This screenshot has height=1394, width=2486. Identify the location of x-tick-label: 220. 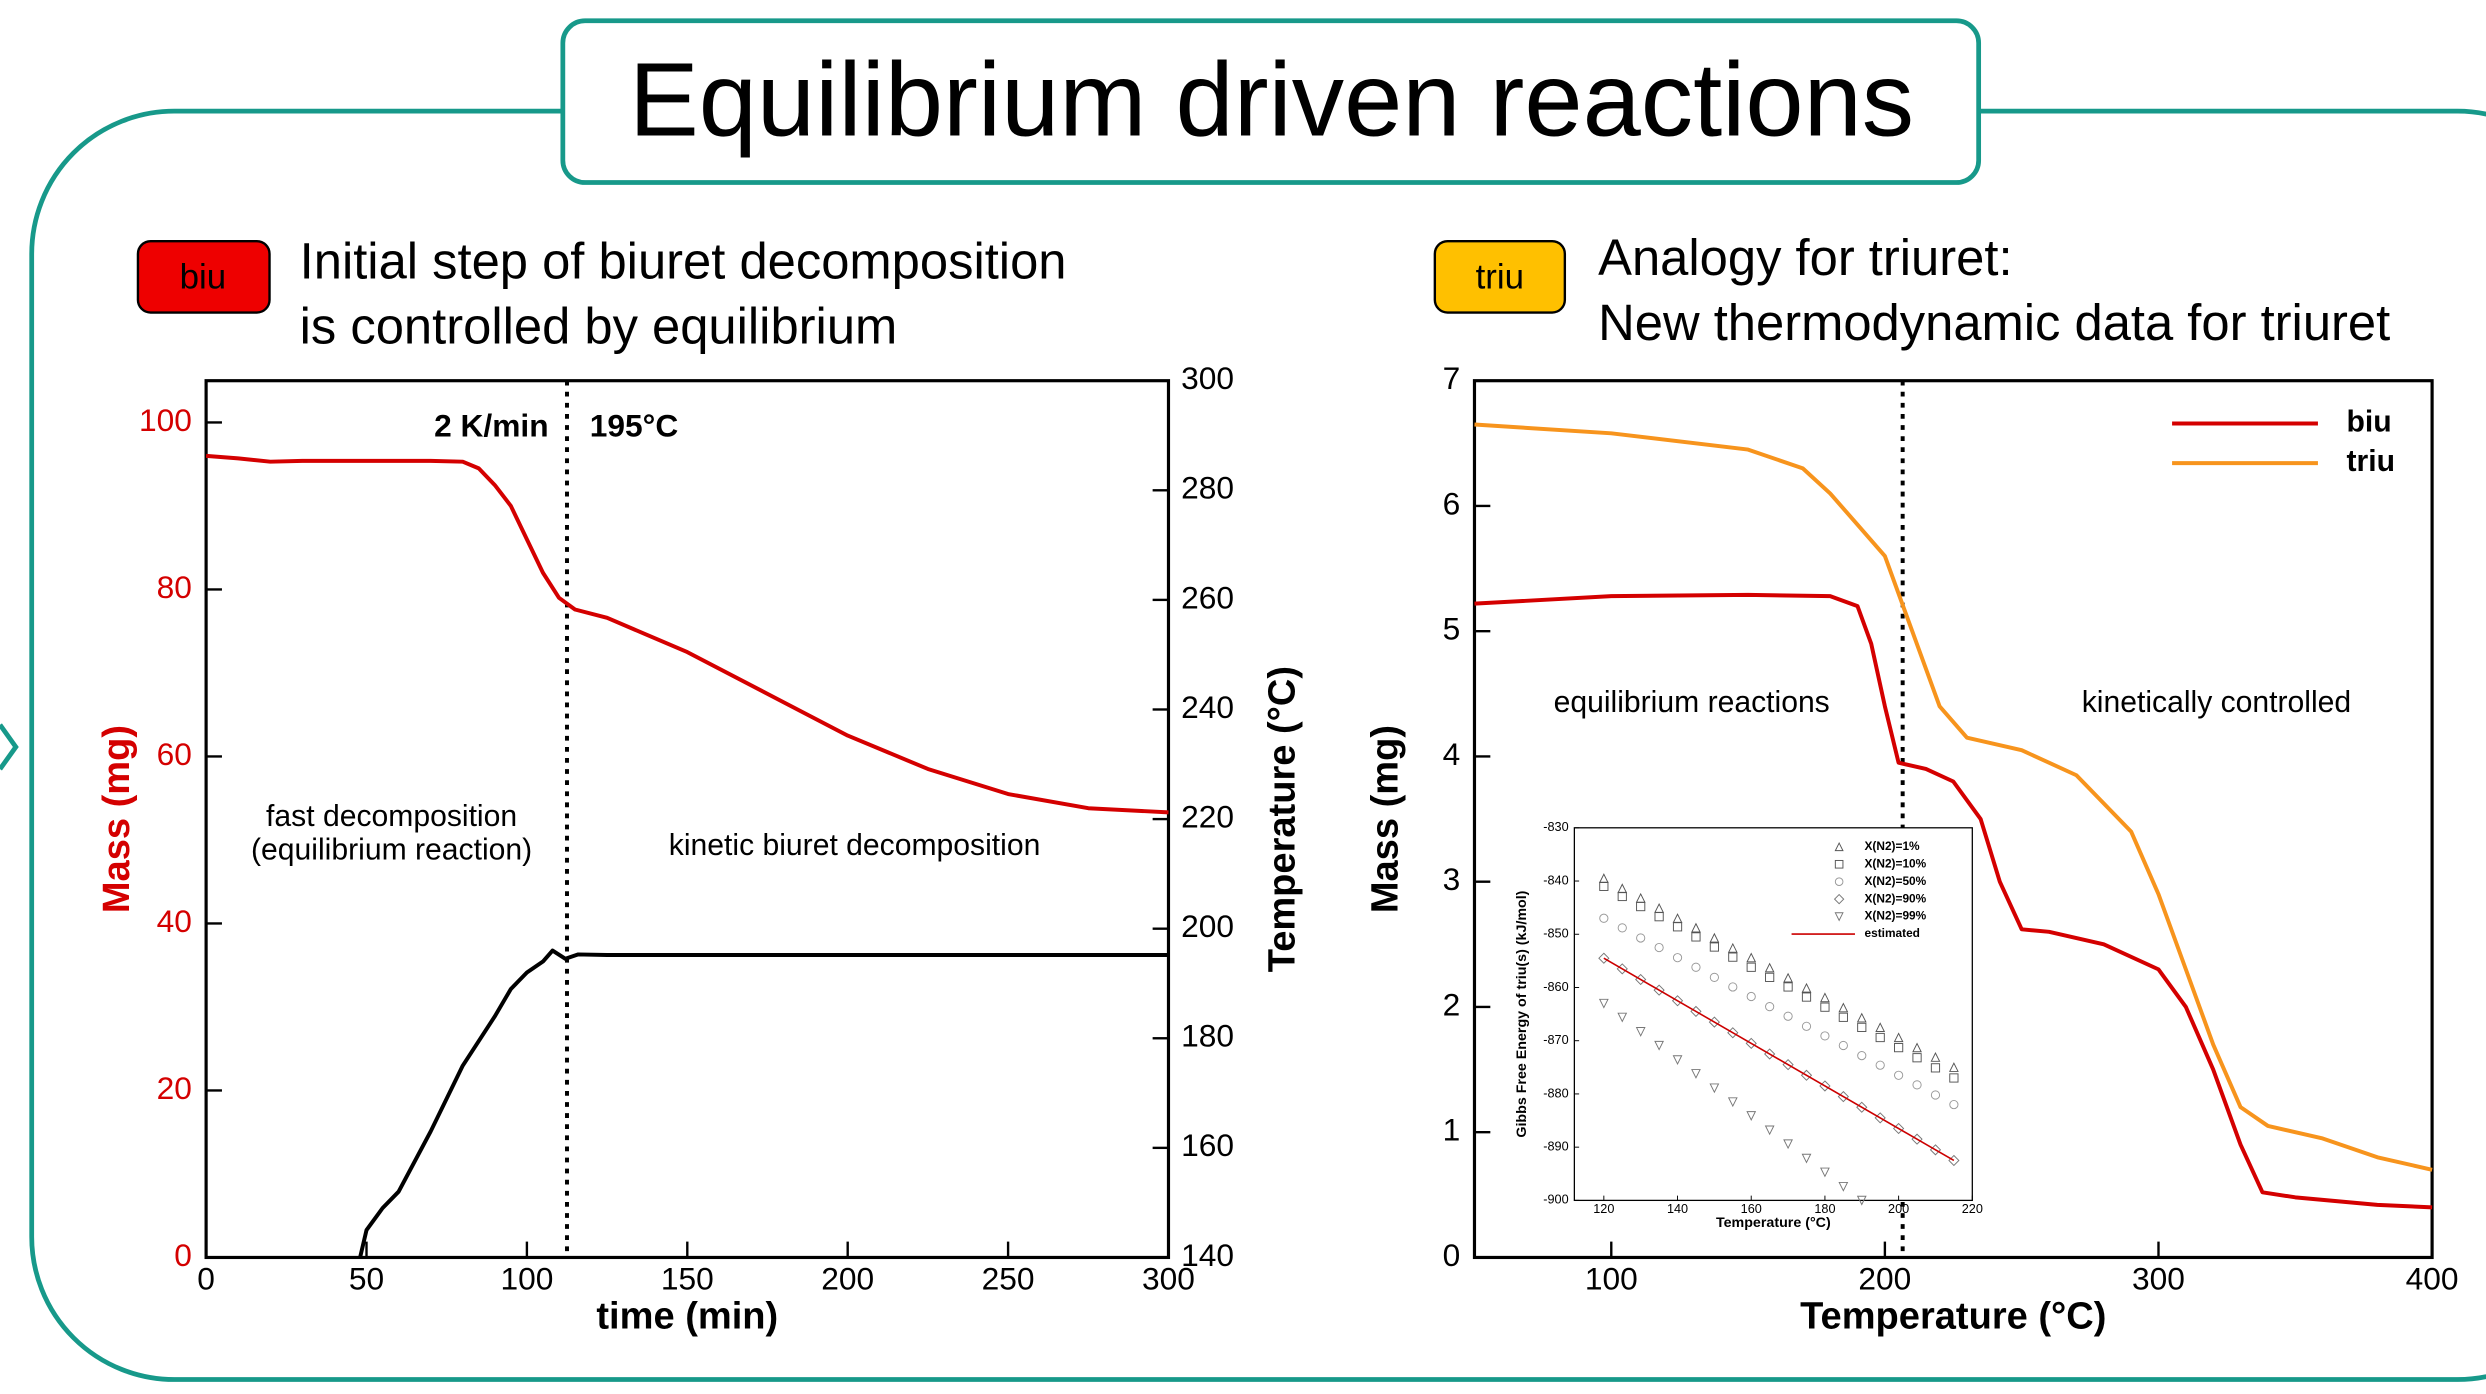
(1972, 1209).